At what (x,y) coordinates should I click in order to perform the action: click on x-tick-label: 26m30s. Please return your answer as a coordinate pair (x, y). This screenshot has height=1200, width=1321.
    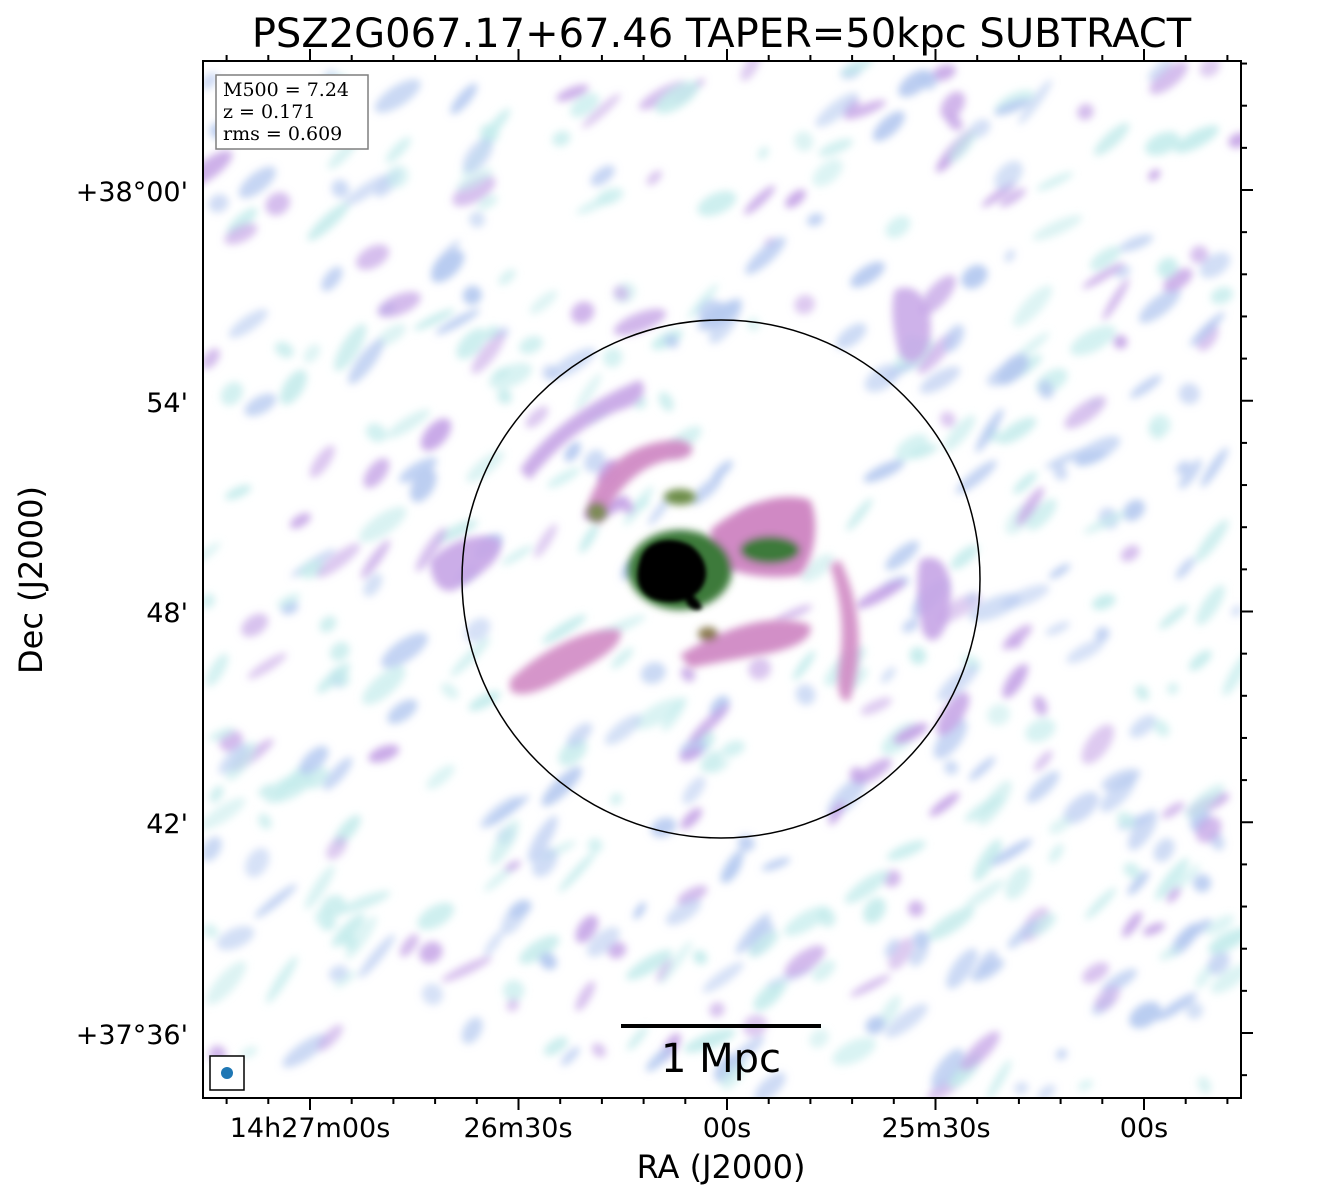
    Looking at the image, I should click on (517, 1128).